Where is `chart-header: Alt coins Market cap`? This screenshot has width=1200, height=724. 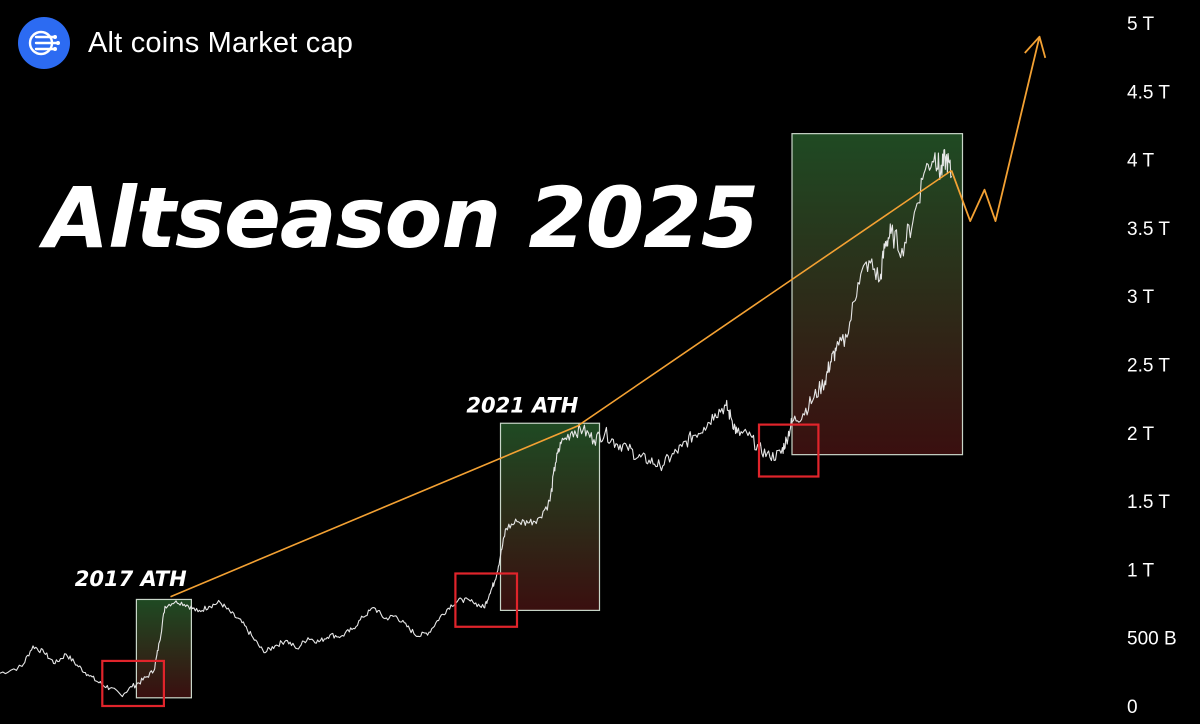 chart-header: Alt coins Market cap is located at coordinates (185, 43).